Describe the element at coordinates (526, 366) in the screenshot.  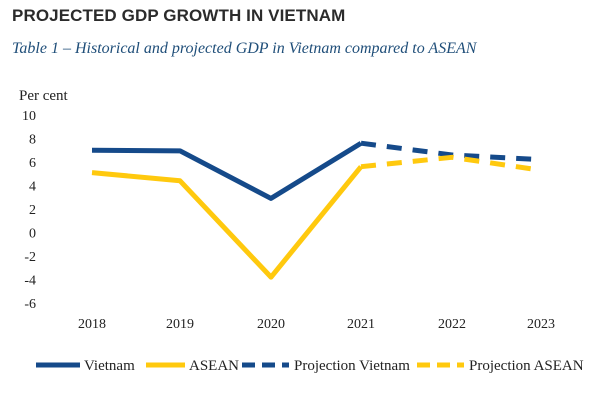
I see `legend-label-projection-asean: Projection ASEAN` at that location.